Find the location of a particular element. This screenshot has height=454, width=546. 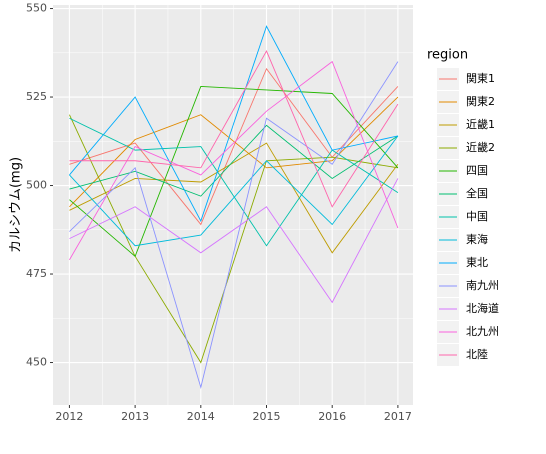

y-tick-label: 550 is located at coordinates (36, 8).